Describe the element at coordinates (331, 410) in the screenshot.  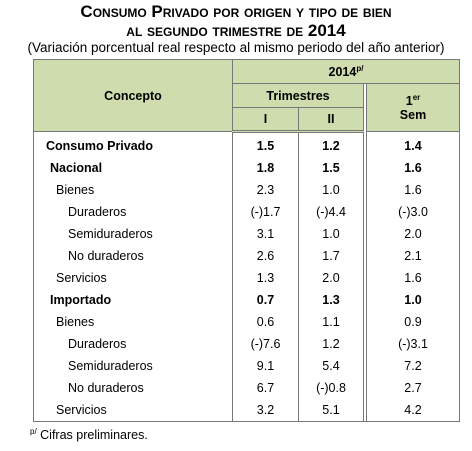
I see `cell: 5.1` at that location.